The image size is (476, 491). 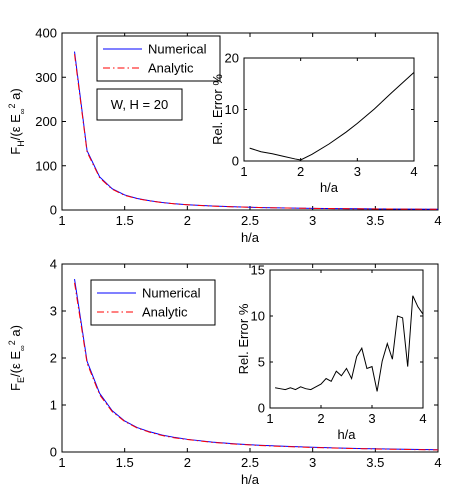 What do you see at coordinates (21, 380) in the screenshot?
I see `y-axis-label-part: E` at bounding box center [21, 380].